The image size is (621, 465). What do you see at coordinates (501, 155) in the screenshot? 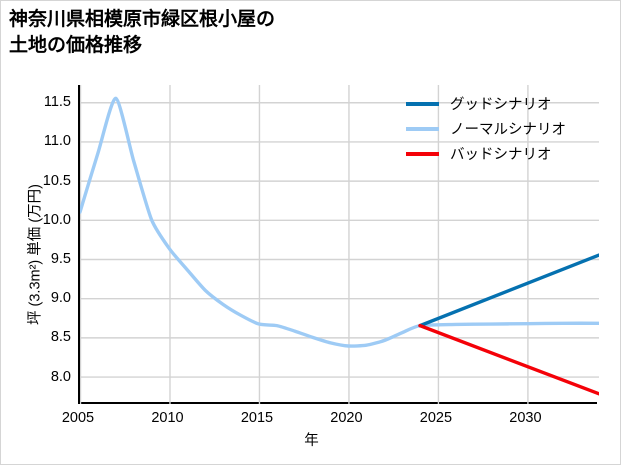
I see `legend-label-bad: バッドシナリオ` at bounding box center [501, 155].